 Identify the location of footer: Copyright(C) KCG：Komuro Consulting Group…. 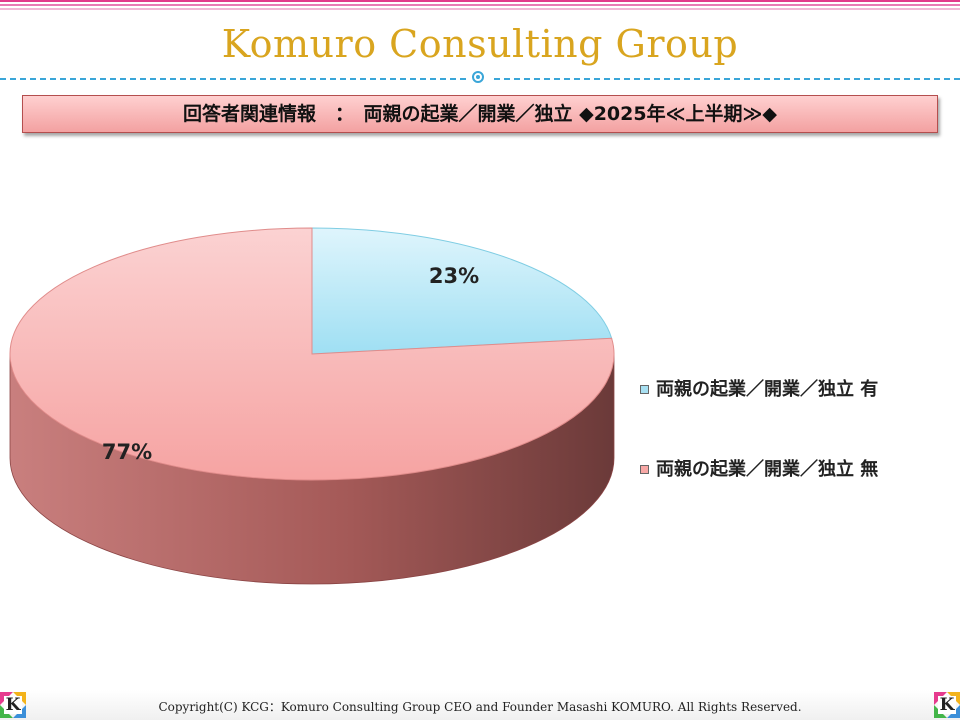
(480, 705).